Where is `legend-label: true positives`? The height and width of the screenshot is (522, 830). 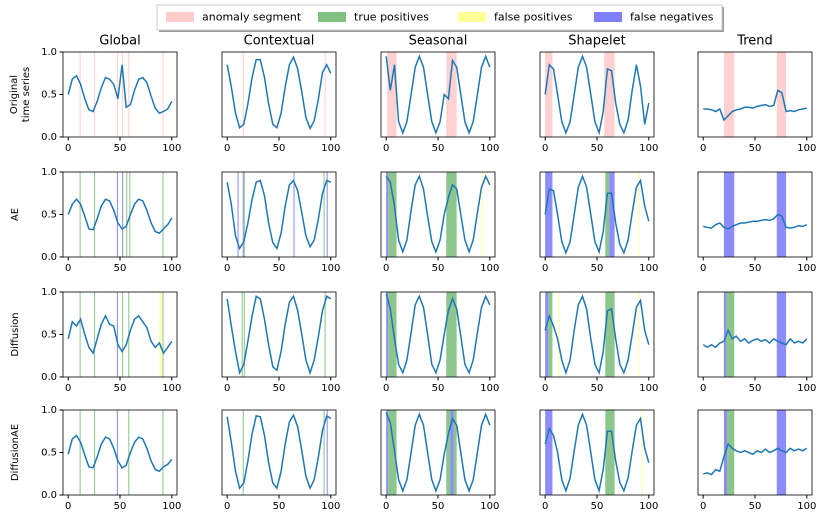 legend-label: true positives is located at coordinates (391, 17).